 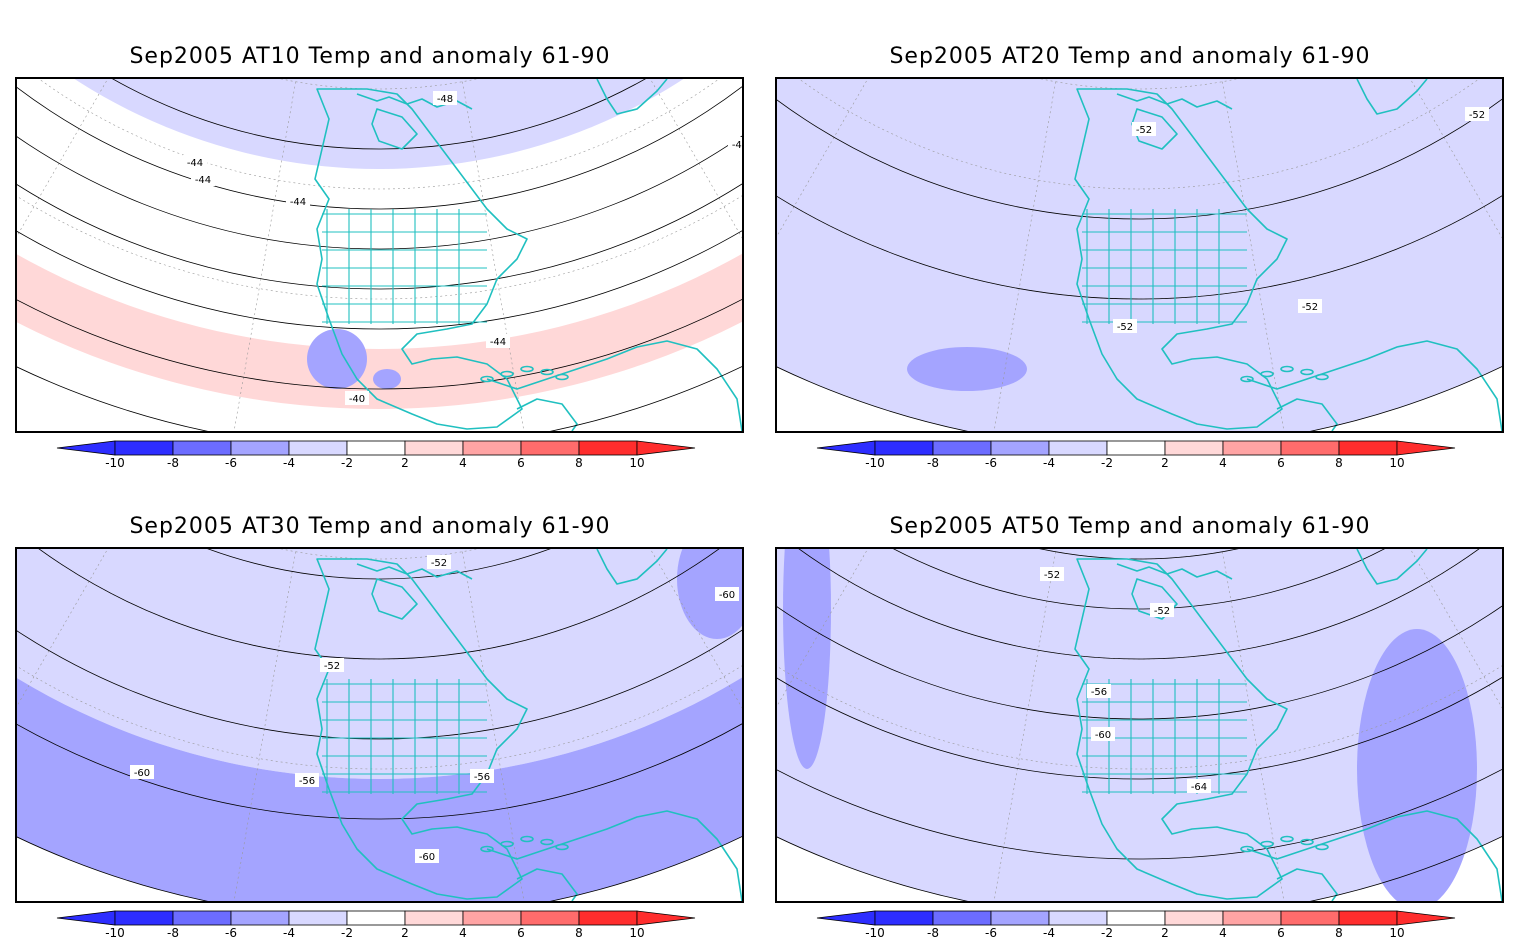 I want to click on state-borders, so click(x=1164, y=266).